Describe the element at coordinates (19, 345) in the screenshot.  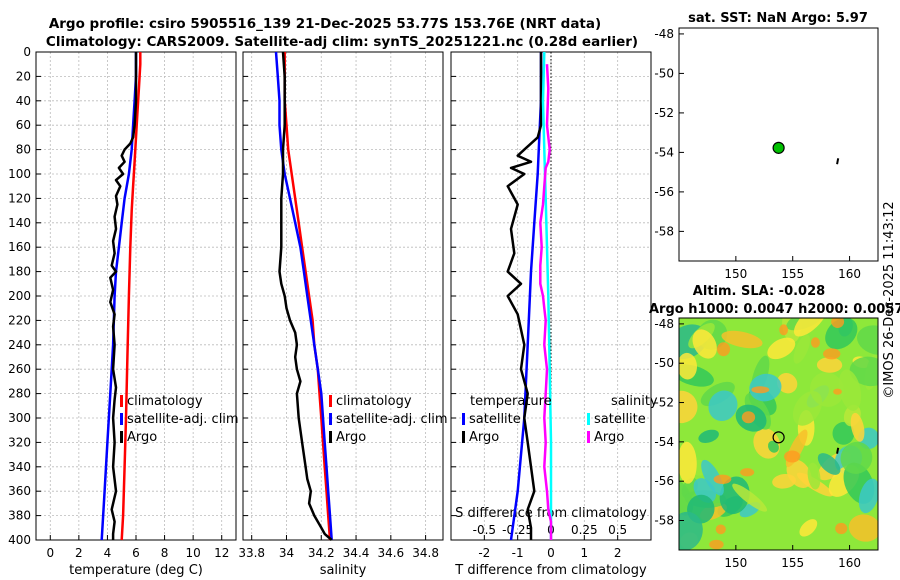
I see `y-tick-label: 240` at that location.